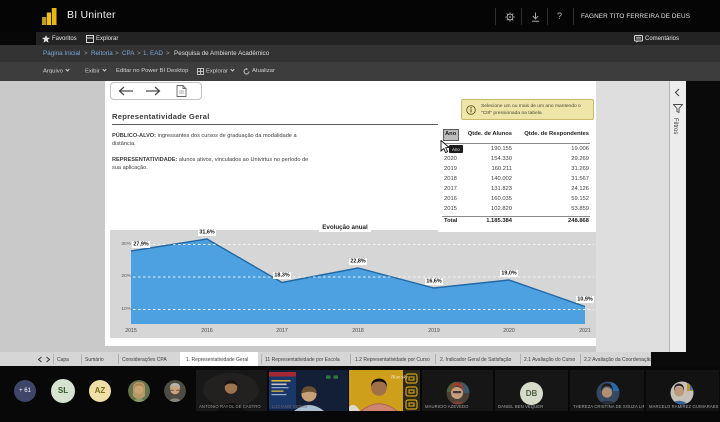  What do you see at coordinates (400, 378) in the screenshot?
I see `svg-text: Blue sky` at bounding box center [400, 378].